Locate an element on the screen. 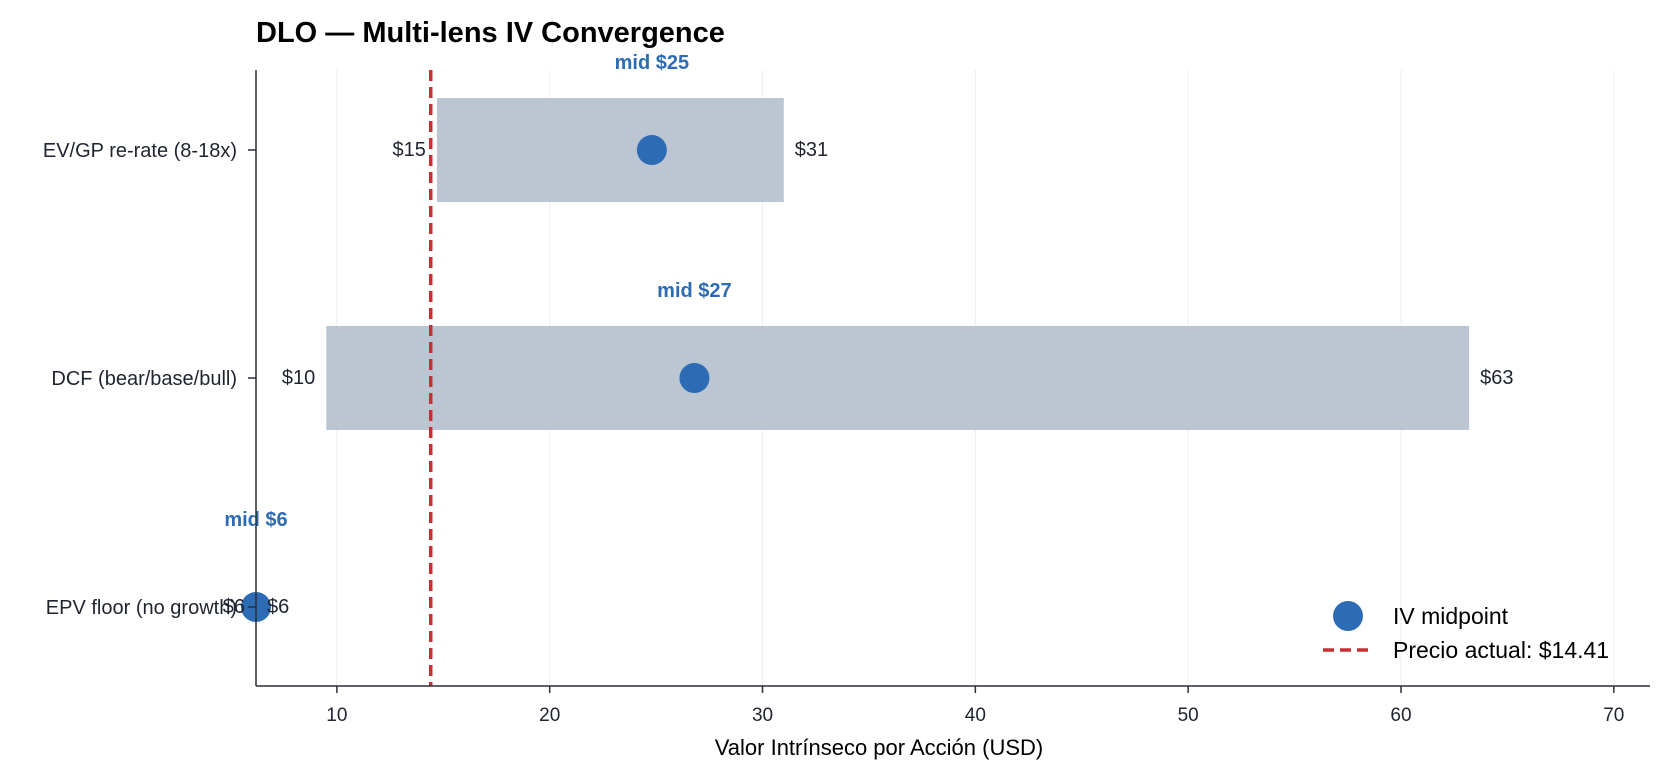 The width and height of the screenshot is (1671, 780). y-category-label: EPV floor (no growth) is located at coordinates (141, 608).